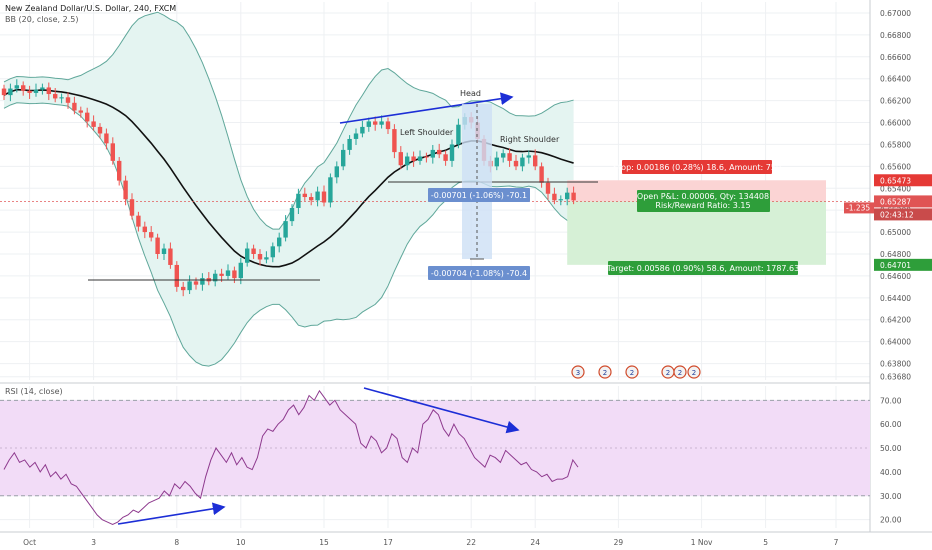  What do you see at coordinates (430, 542) in the screenshot?
I see `time-axis: Oct 3 8 10 15 17 22 24 29 1 Nov 5 7` at bounding box center [430, 542].